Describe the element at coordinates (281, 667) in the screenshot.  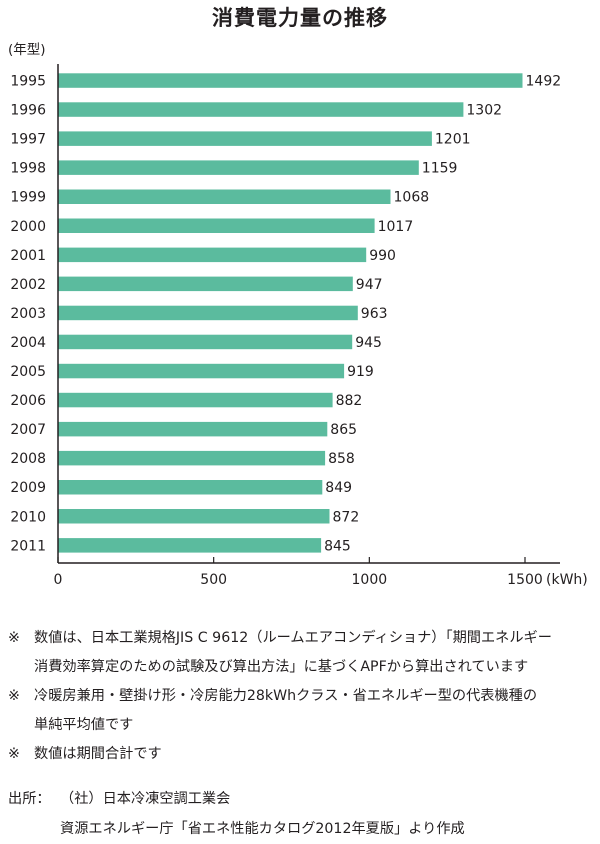
I see `note-line: 消費効率算定のための試験及び算出方法」に基づくAPFから算出されています` at that location.